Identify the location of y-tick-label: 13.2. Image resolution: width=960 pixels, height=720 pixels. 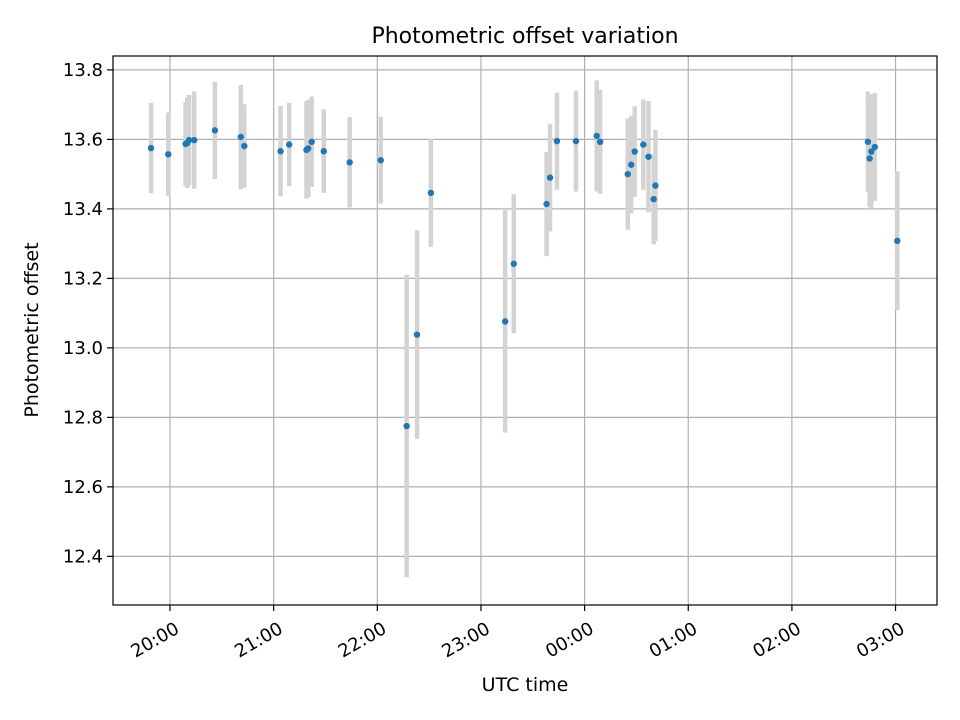
(83, 278).